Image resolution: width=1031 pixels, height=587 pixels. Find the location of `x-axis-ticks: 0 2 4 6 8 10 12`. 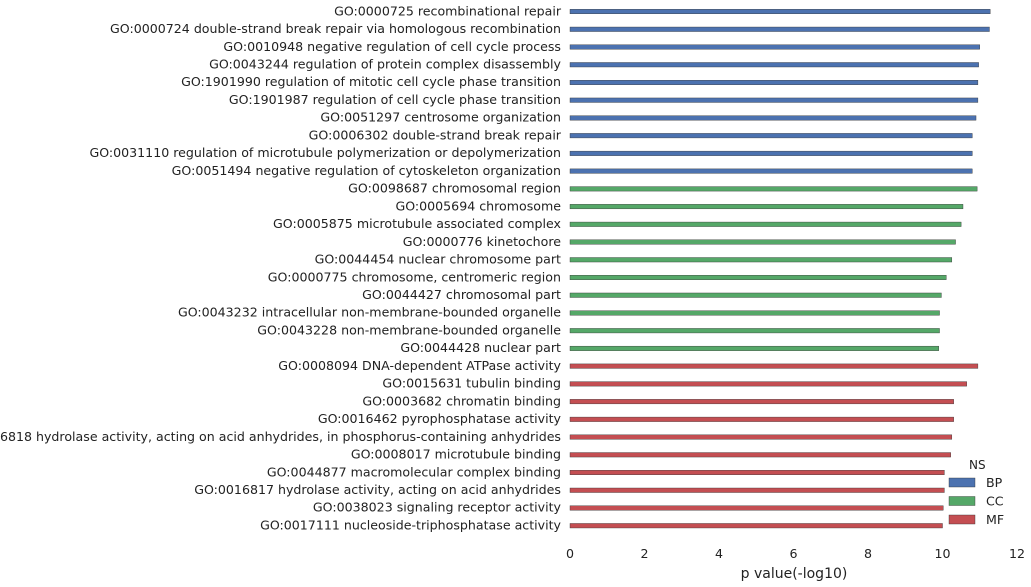

x-axis-ticks: 0 2 4 6 8 10 12 is located at coordinates (795, 553).